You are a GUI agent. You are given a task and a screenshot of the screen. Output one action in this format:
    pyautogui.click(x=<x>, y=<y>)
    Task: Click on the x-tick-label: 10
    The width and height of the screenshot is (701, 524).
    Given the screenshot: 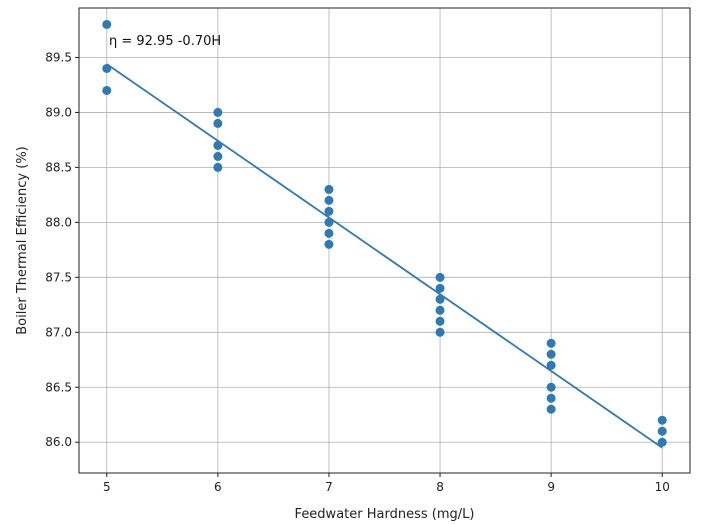 What is the action you would take?
    pyautogui.click(x=662, y=487)
    